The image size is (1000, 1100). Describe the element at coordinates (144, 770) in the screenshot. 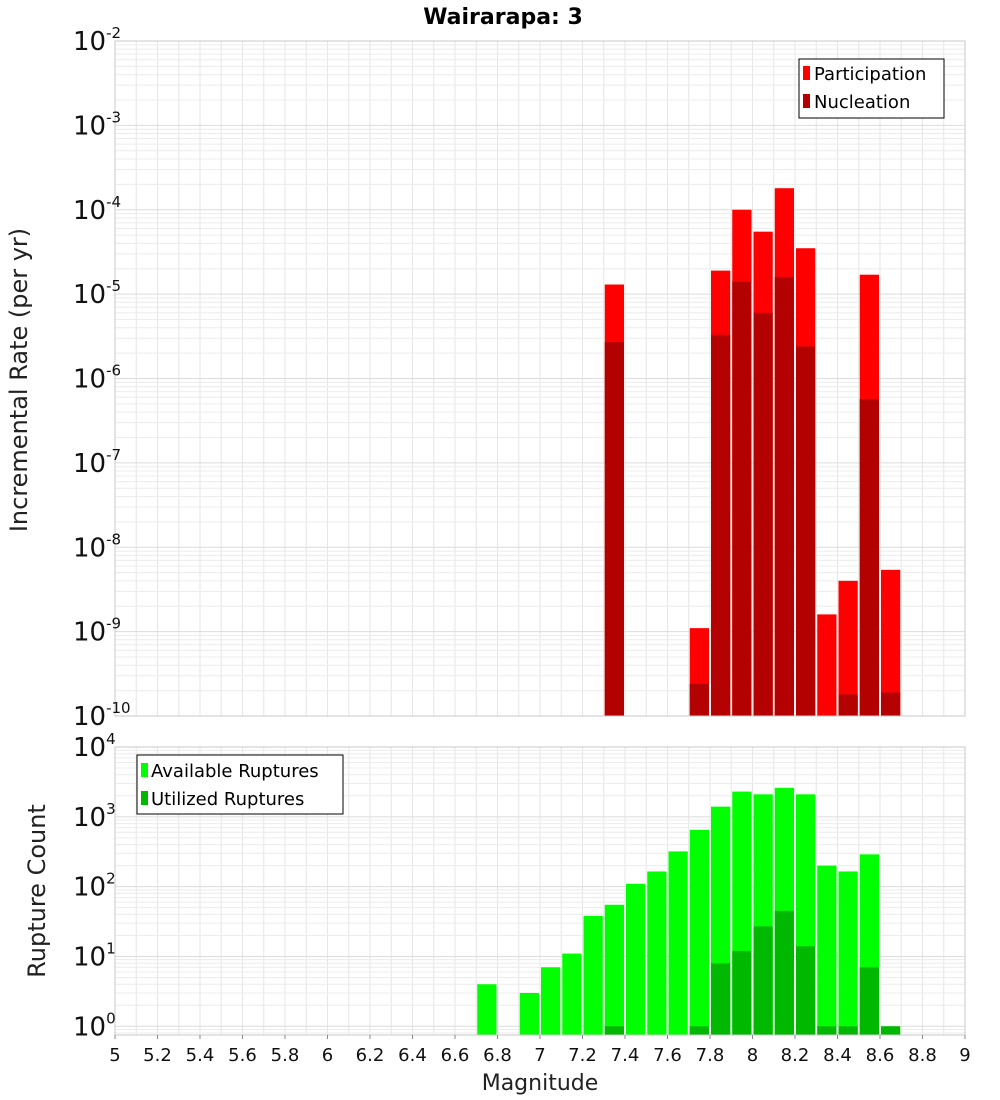

I see `legend-swatch-available` at that location.